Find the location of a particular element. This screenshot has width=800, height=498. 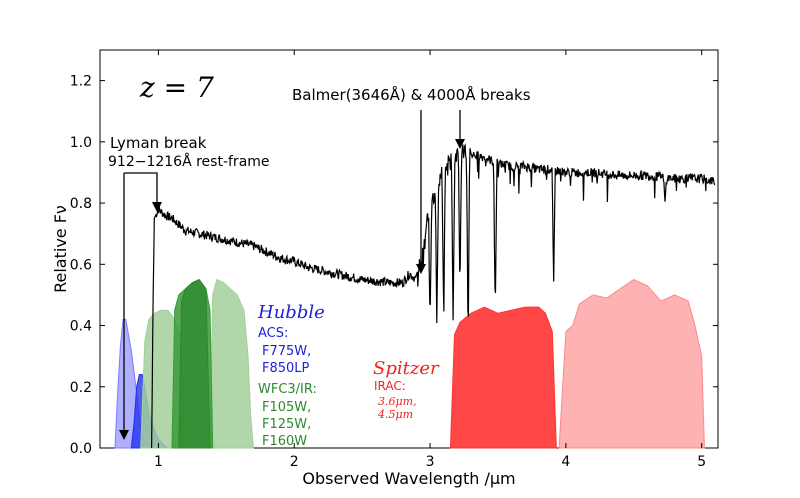

x-tick-label: 5 is located at coordinates (701, 462).